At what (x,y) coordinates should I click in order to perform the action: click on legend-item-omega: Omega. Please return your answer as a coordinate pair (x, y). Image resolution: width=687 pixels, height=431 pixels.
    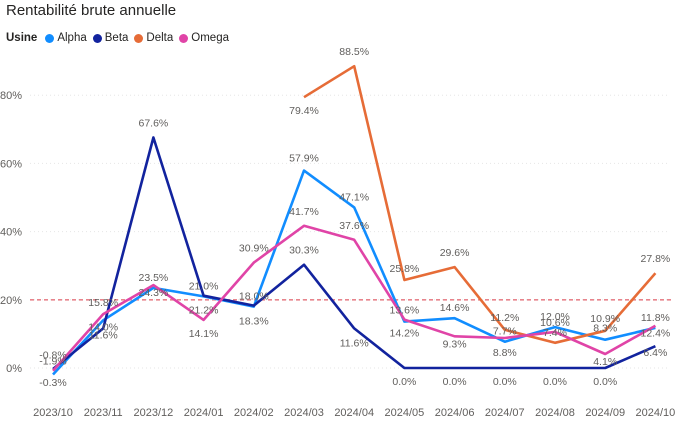
    Looking at the image, I should click on (204, 38).